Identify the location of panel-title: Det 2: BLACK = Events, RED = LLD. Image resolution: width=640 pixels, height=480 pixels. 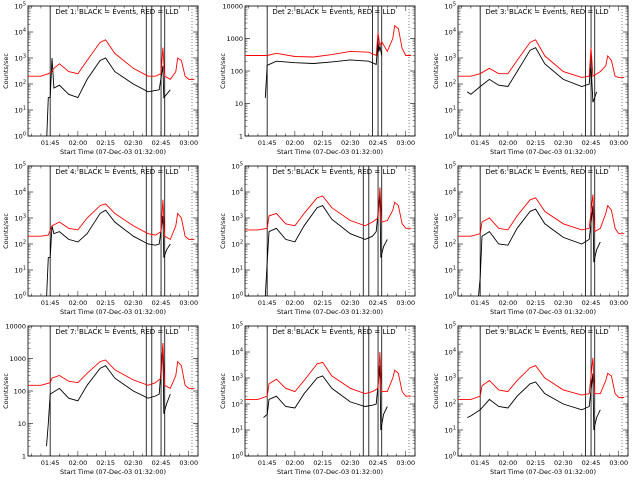
(333, 12).